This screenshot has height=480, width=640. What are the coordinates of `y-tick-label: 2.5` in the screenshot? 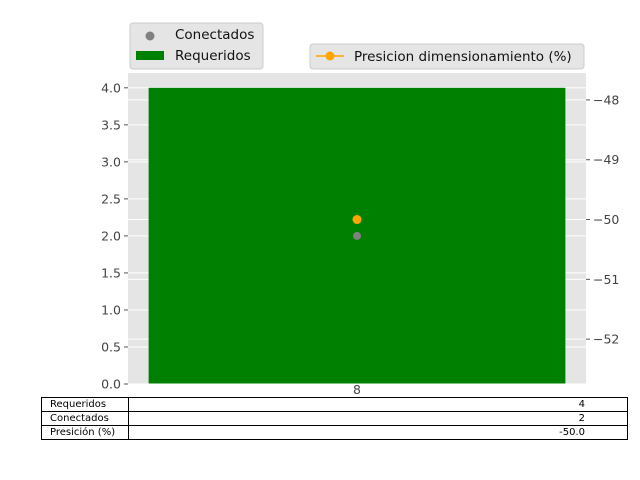 It's located at (111, 198).